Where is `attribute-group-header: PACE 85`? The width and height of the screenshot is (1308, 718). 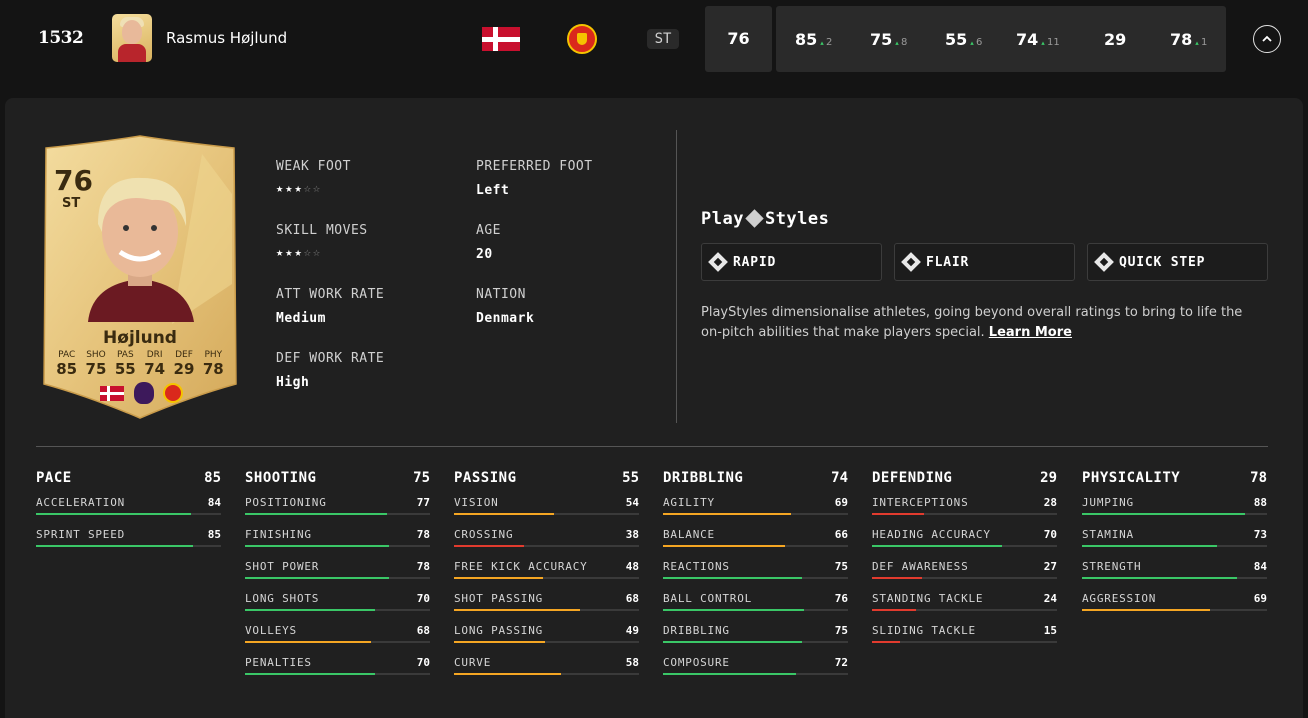
attribute-group-header: PACE 85 is located at coordinates (128, 478).